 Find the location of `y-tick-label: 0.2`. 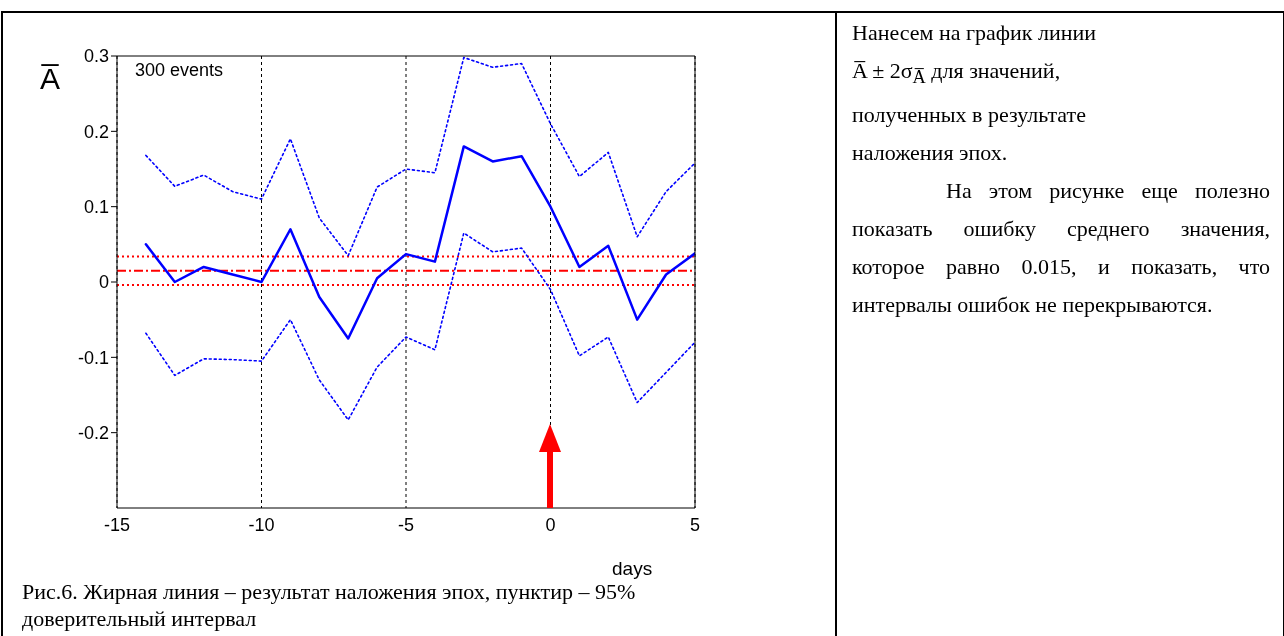

y-tick-label: 0.2 is located at coordinates (96, 131).